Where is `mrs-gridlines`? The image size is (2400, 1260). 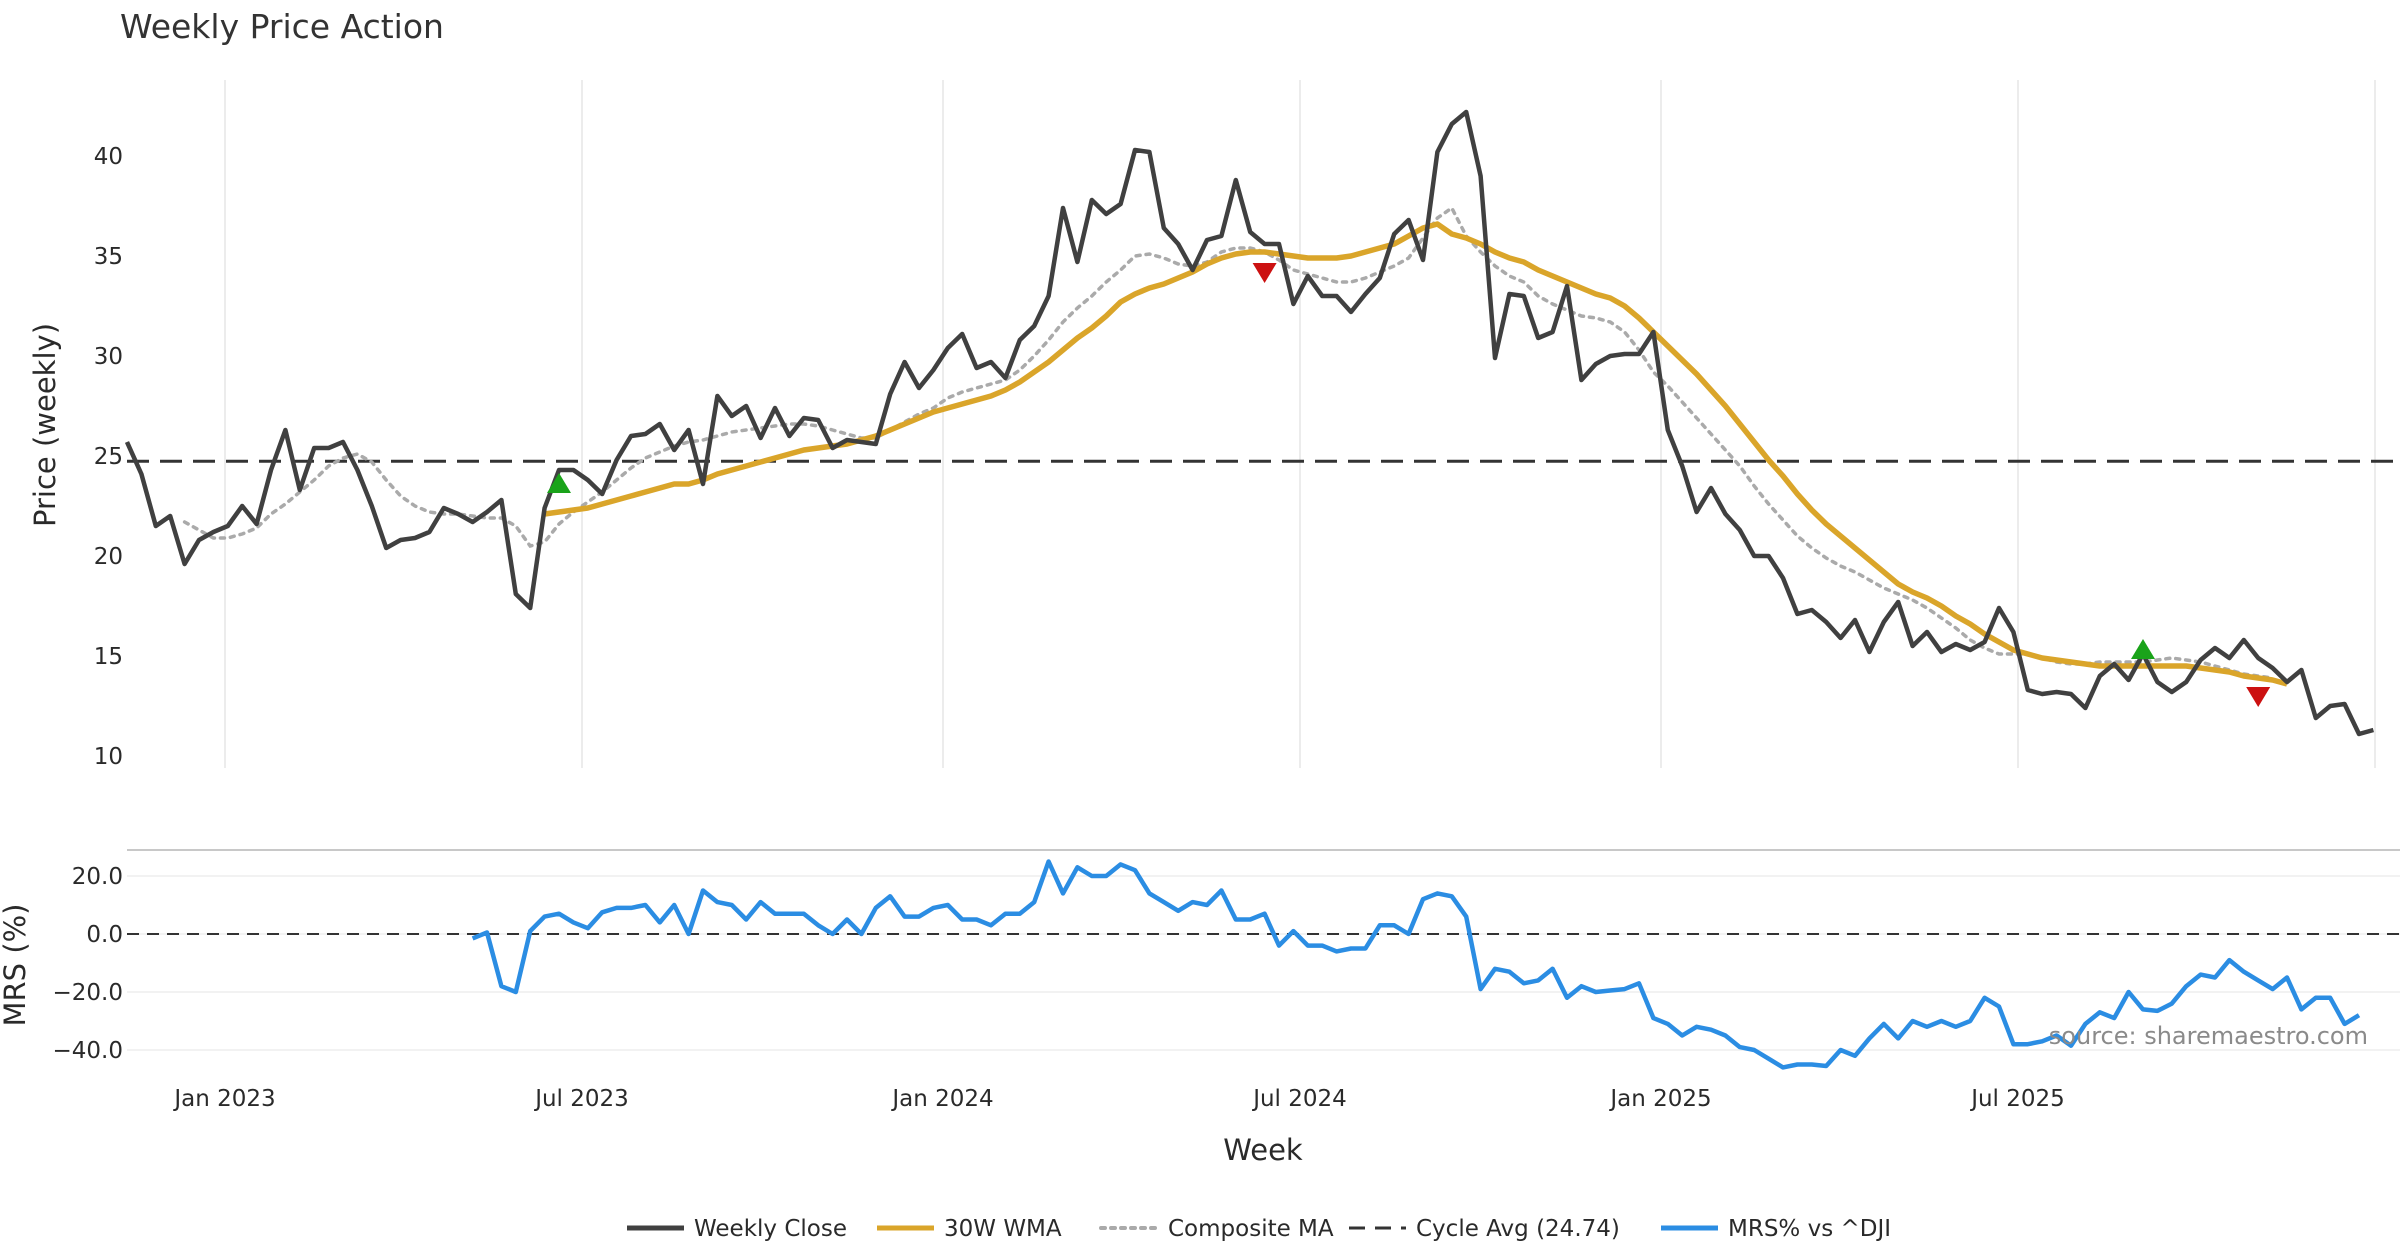
mrs-gridlines is located at coordinates (1263, 963).